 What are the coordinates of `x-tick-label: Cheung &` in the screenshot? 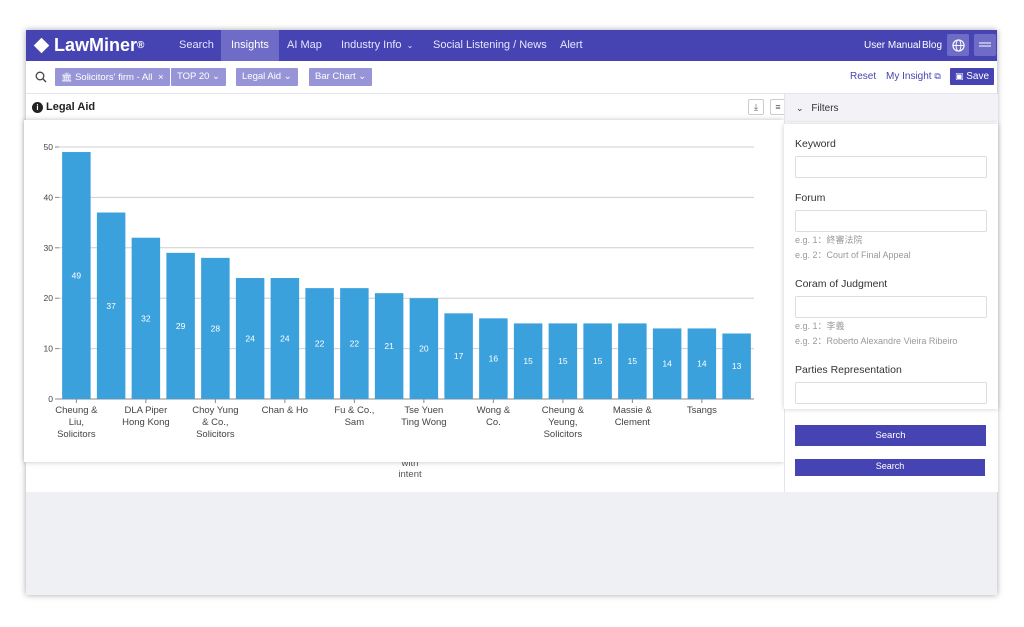 It's located at (76, 410).